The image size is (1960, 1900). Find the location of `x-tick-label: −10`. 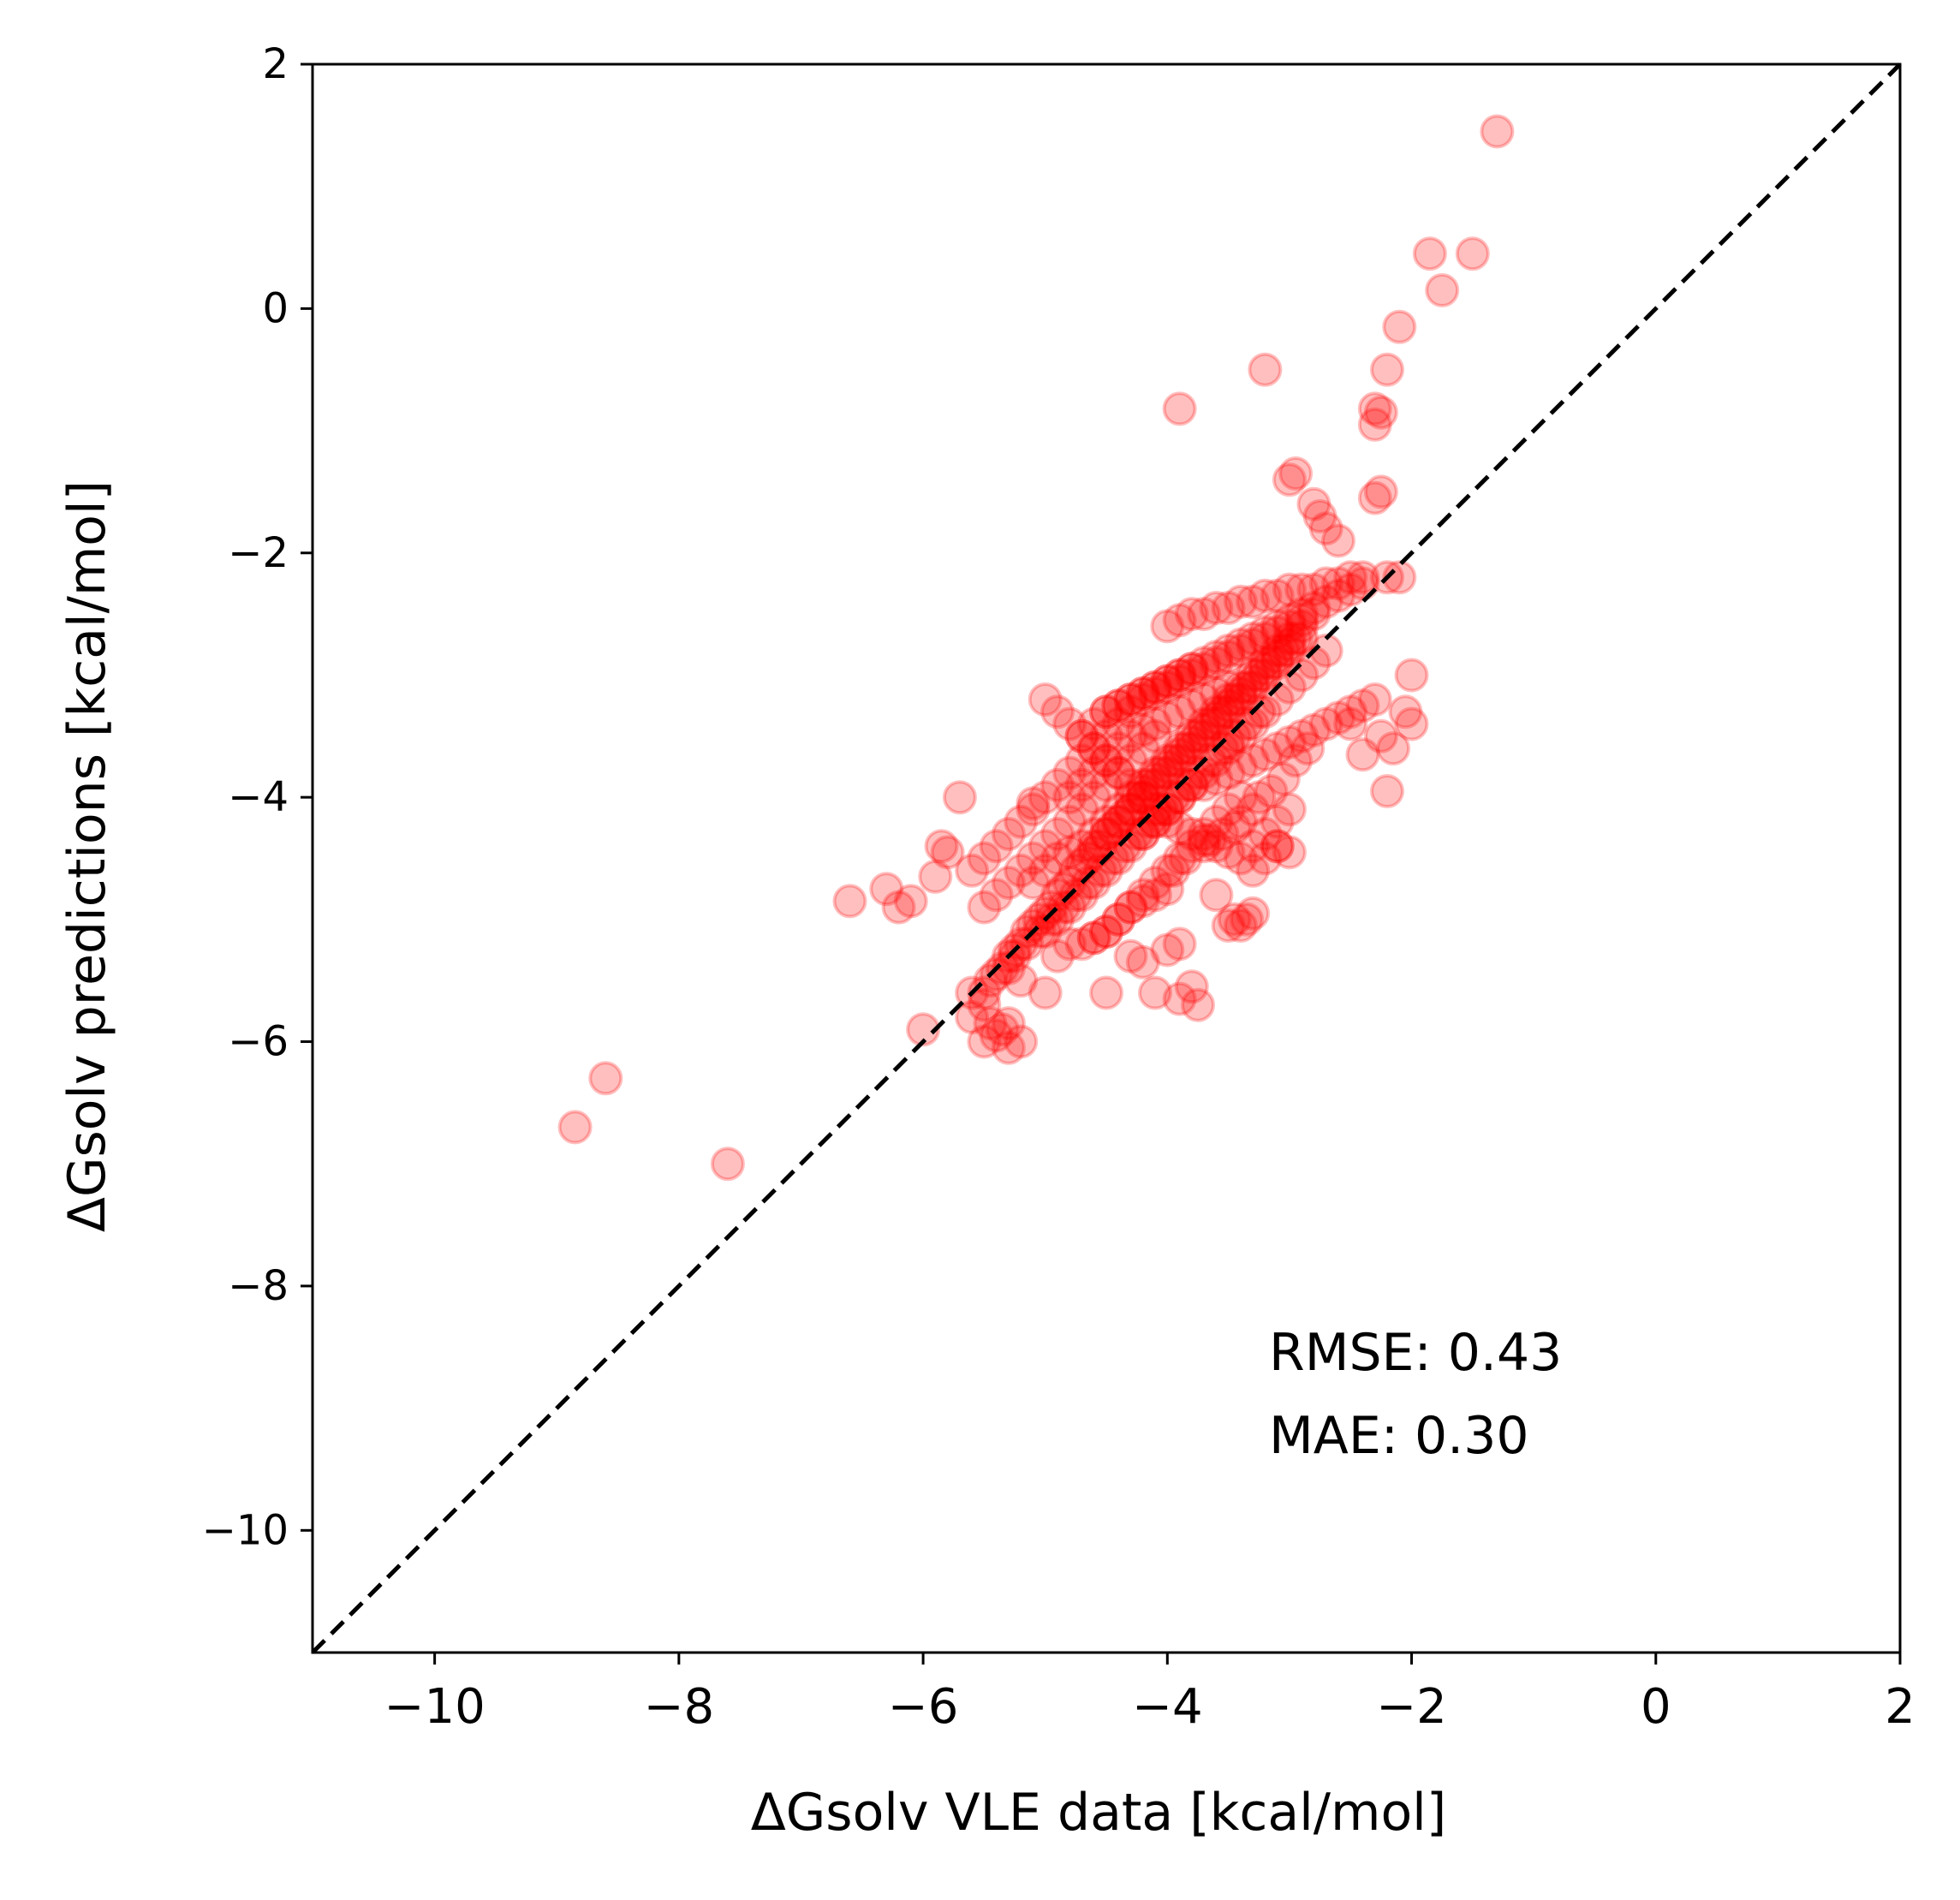

x-tick-label: −10 is located at coordinates (435, 1707).